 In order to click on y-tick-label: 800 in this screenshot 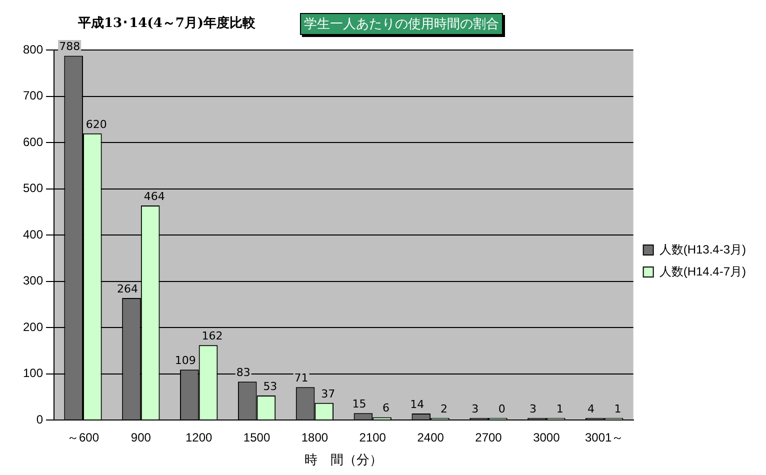, I will do `click(33, 49)`.